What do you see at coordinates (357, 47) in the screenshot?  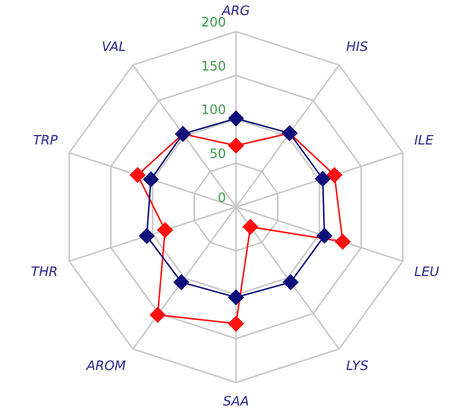 I see `spoke-label: HIS` at bounding box center [357, 47].